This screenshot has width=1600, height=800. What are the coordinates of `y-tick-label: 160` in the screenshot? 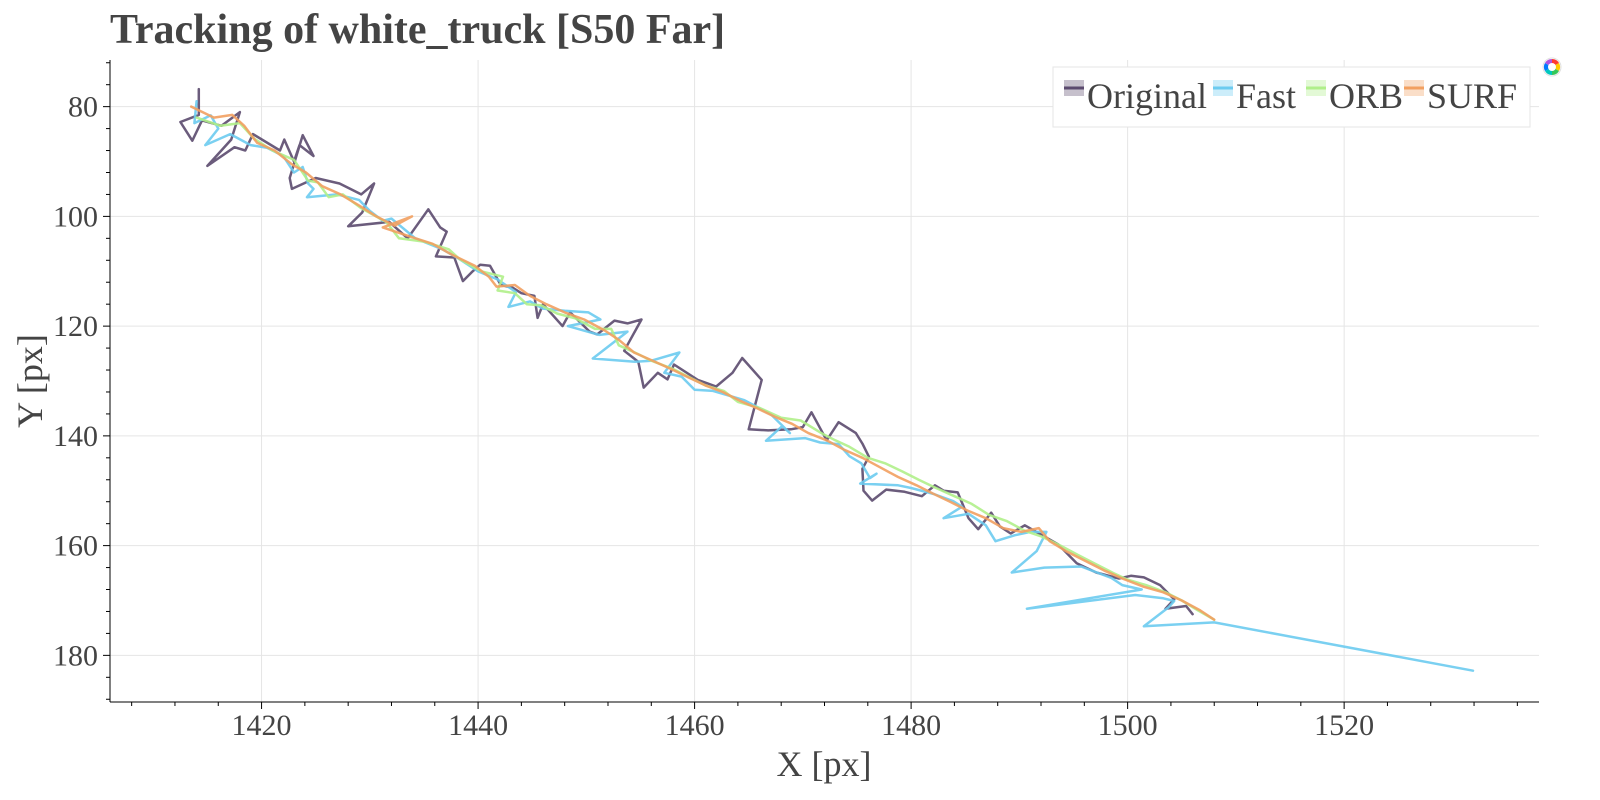 It's located at (75, 546).